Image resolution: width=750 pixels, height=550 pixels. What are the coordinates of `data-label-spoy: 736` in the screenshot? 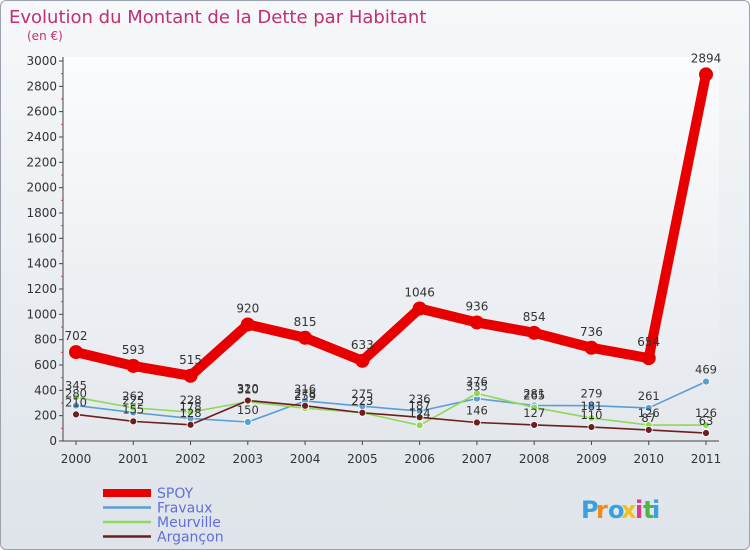 It's located at (591, 332).